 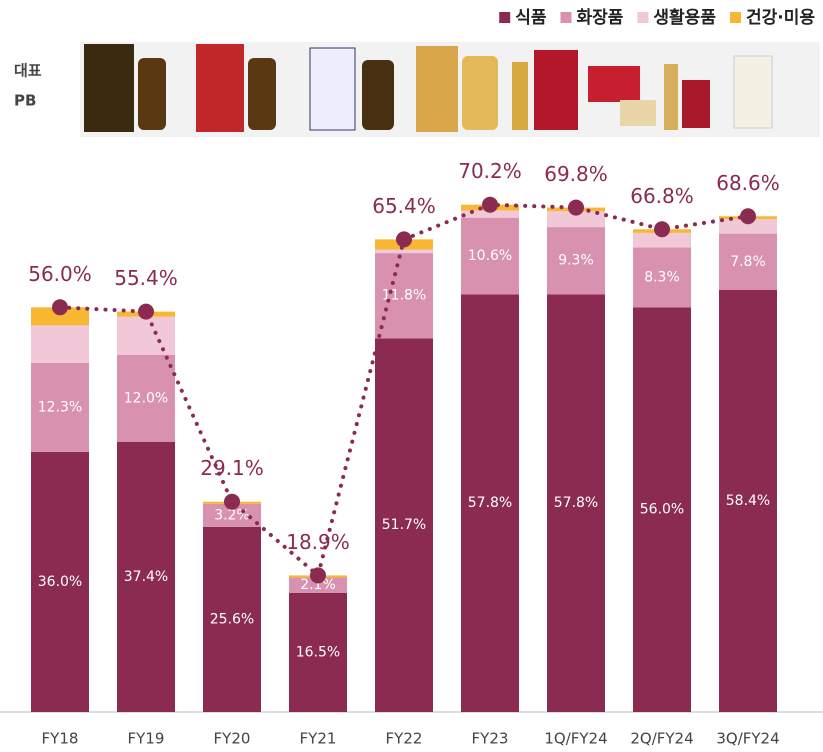 What do you see at coordinates (684, 17) in the screenshot?
I see `legend-label: 생활용품` at bounding box center [684, 17].